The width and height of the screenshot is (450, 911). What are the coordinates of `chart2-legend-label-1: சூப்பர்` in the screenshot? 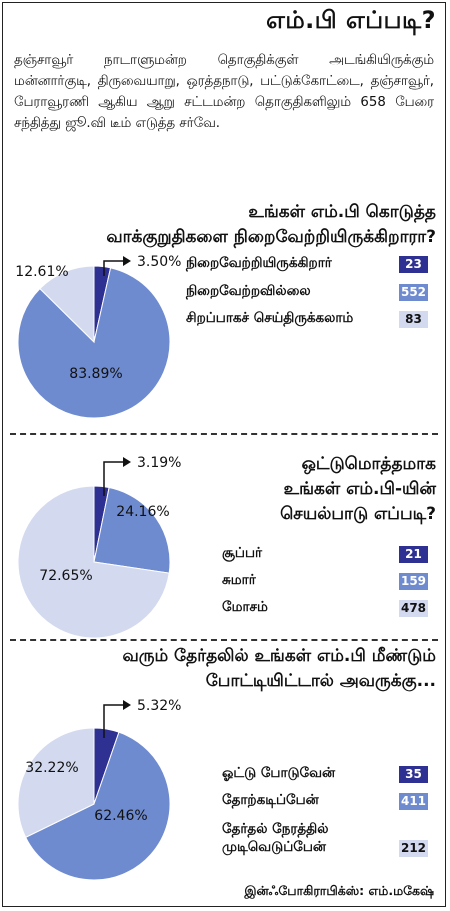 It's located at (242, 553).